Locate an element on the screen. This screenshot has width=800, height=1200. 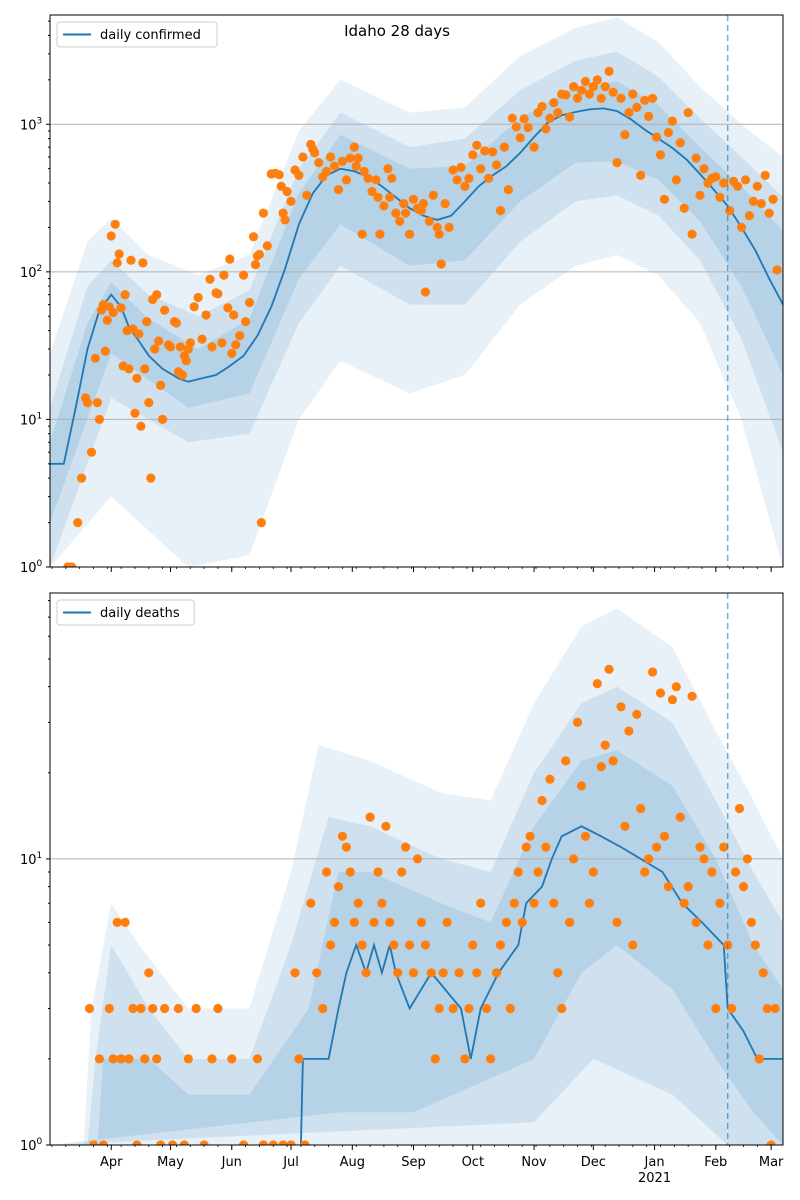
legend: daily deaths is located at coordinates (125, 612).